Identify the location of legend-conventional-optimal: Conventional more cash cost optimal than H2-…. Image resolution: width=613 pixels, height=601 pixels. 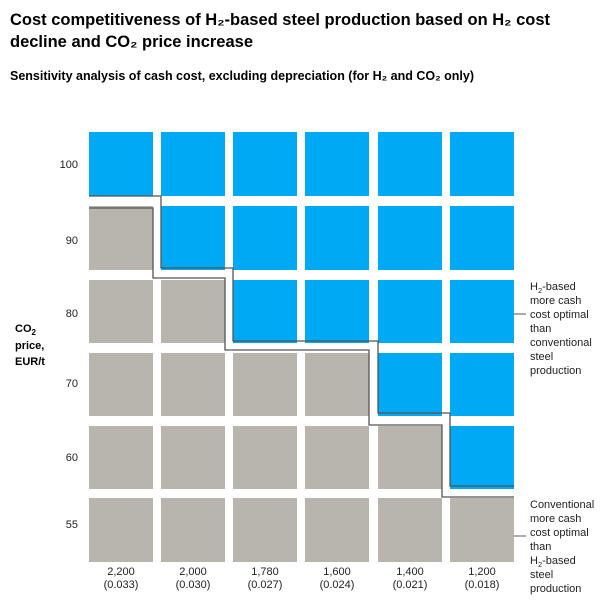
(554, 547).